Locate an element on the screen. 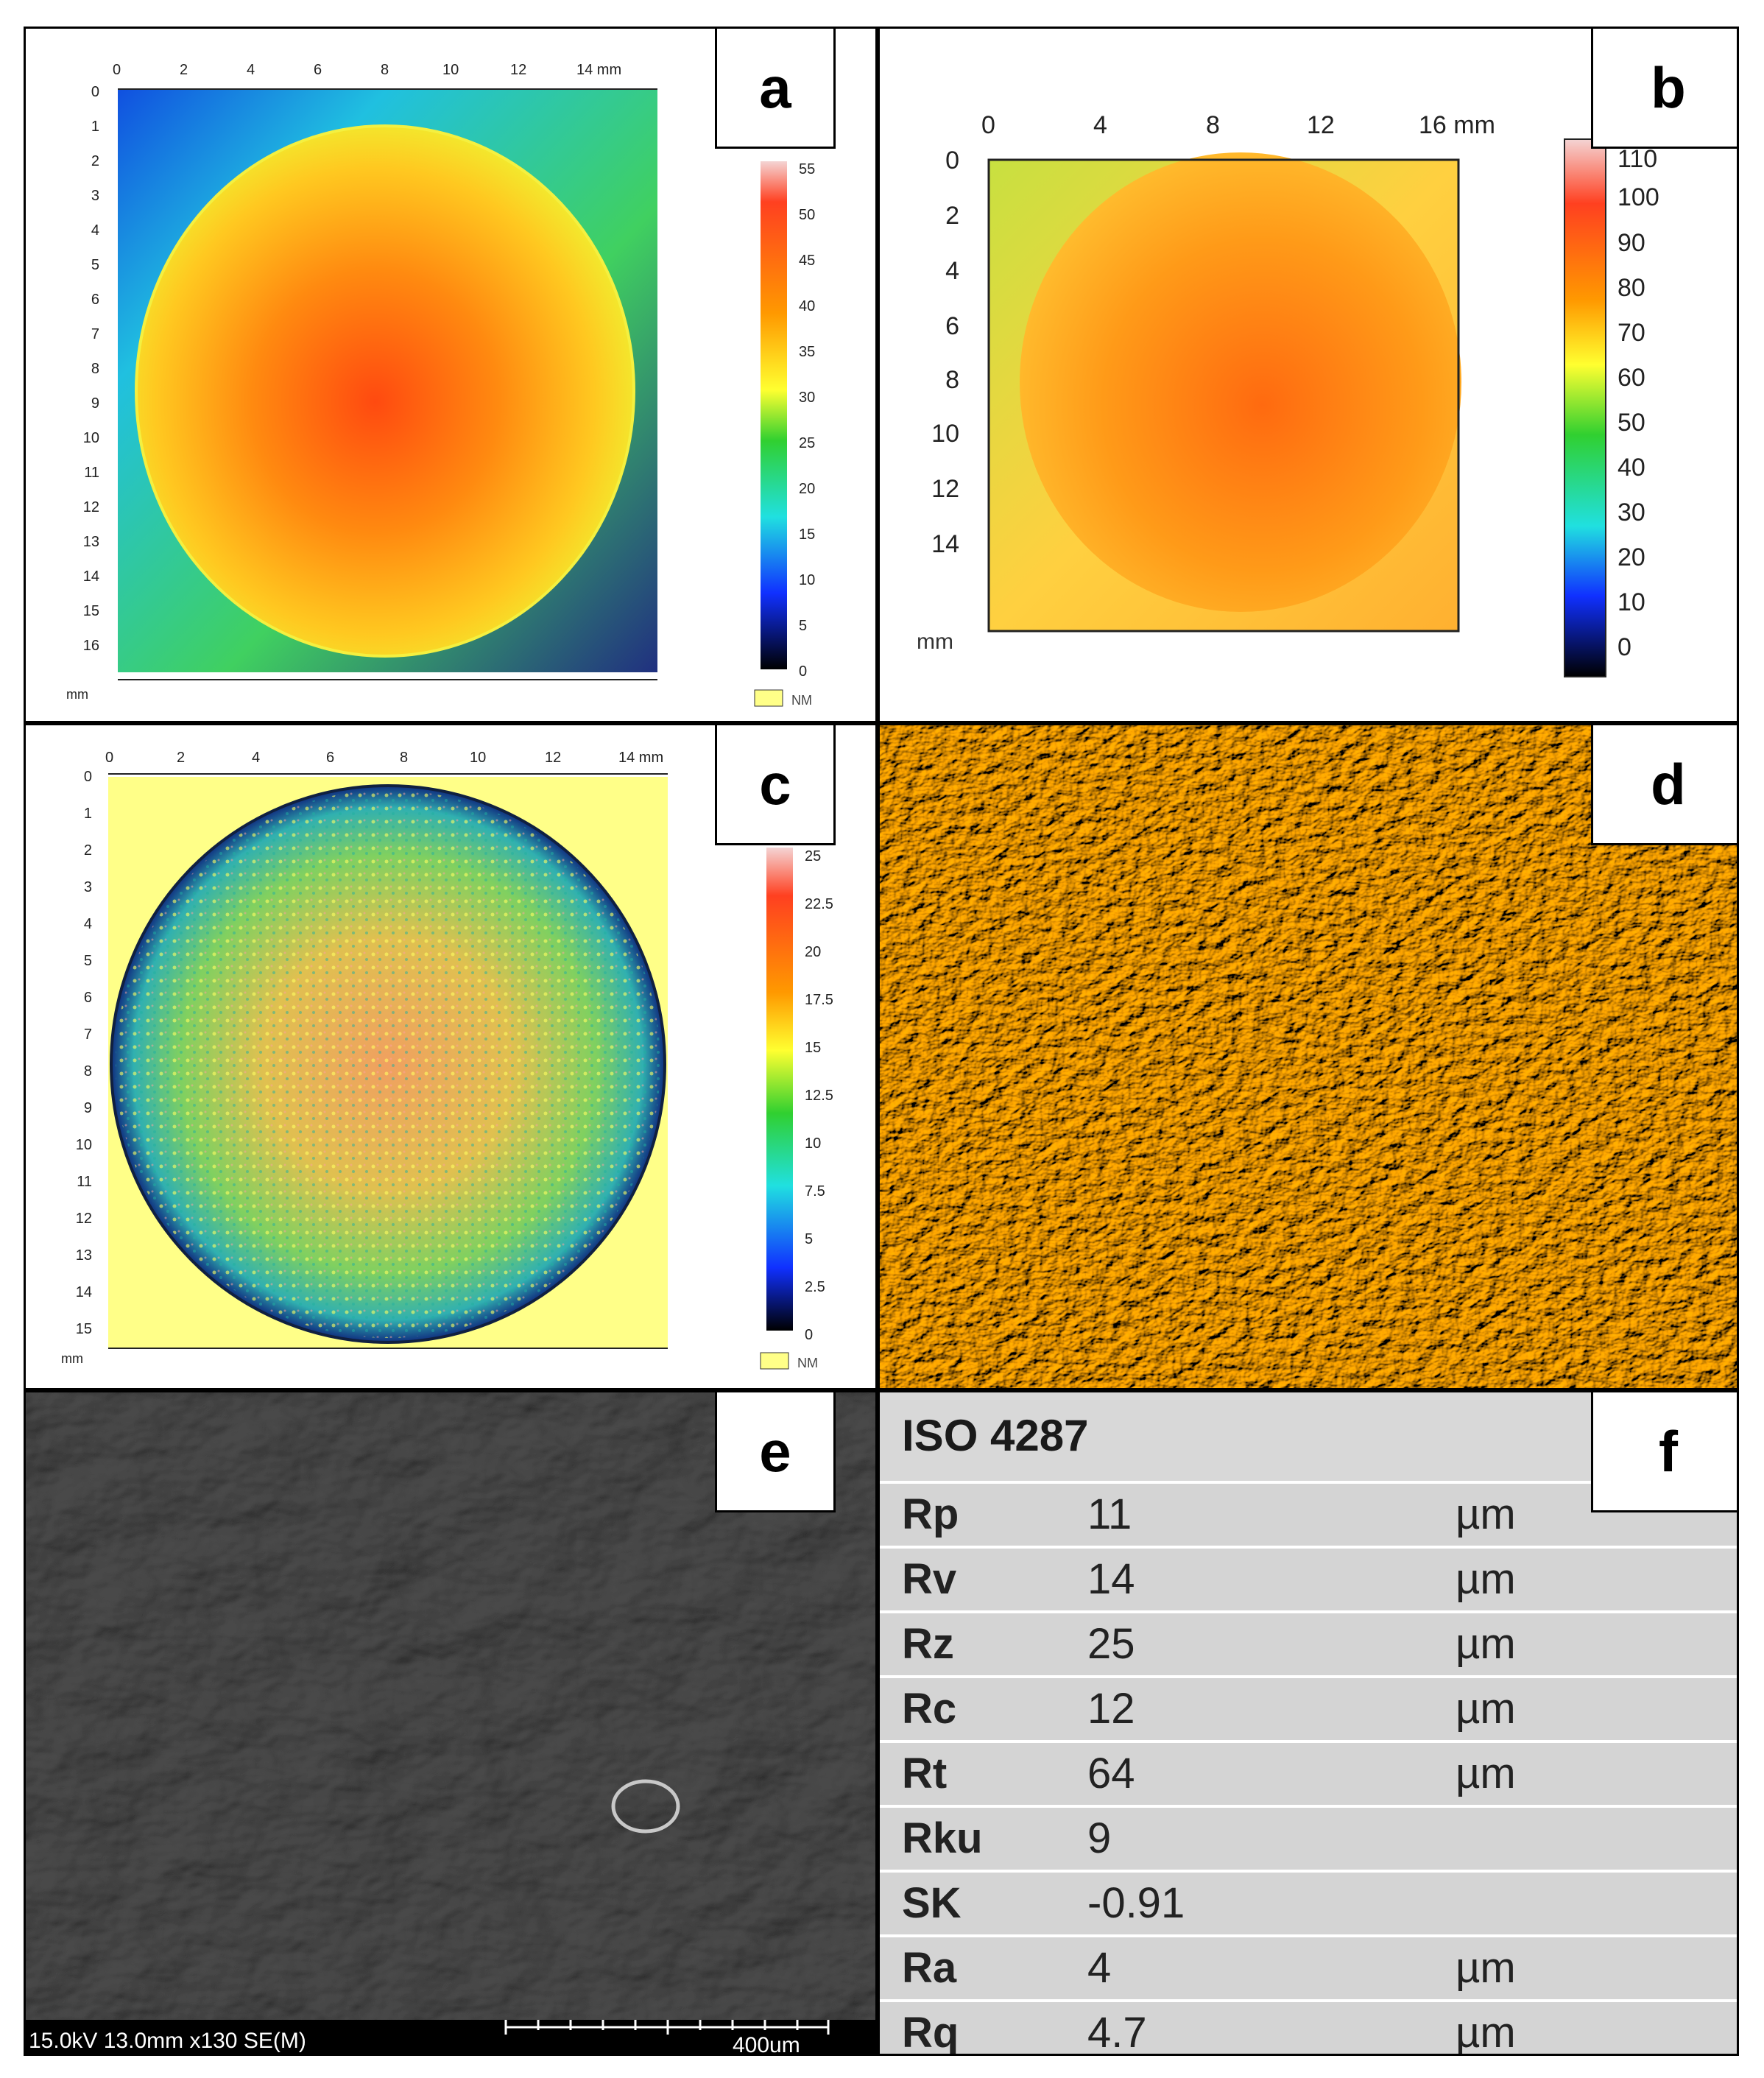 This screenshot has width=1764, height=2078. y-tick-labels: 0 1 2 3 4 5 6 7 8 9 10 11 12 13 14 15 is located at coordinates (84, 1053).